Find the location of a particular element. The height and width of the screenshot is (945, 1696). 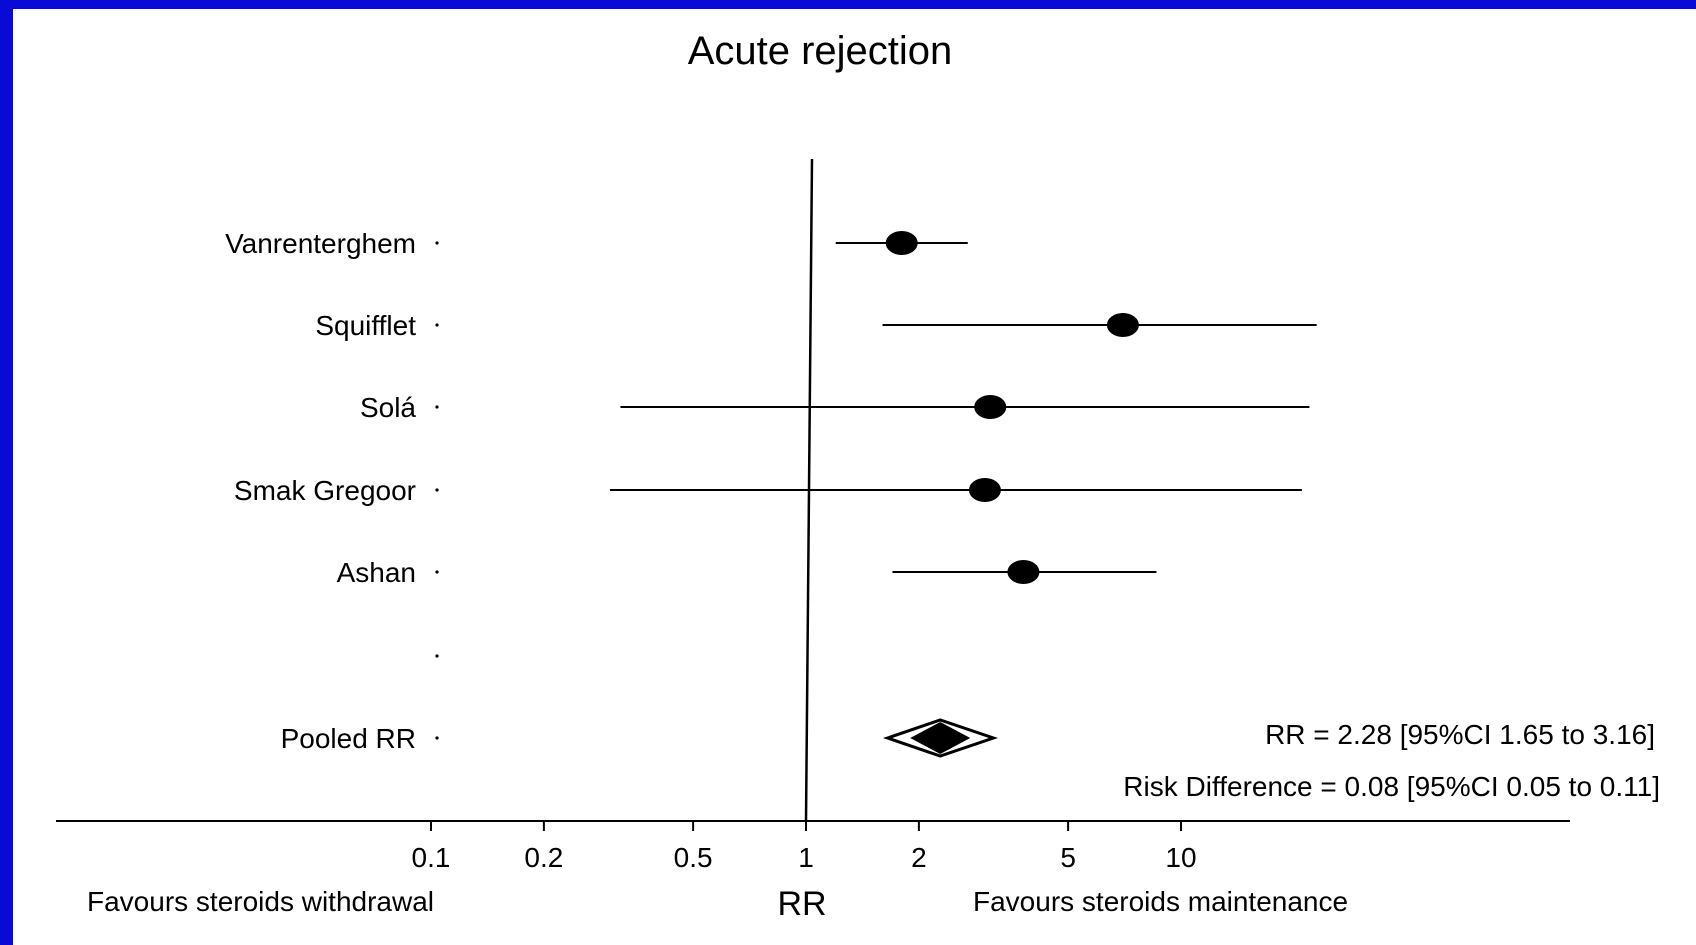

x-axis-label: RR is located at coordinates (801, 904).